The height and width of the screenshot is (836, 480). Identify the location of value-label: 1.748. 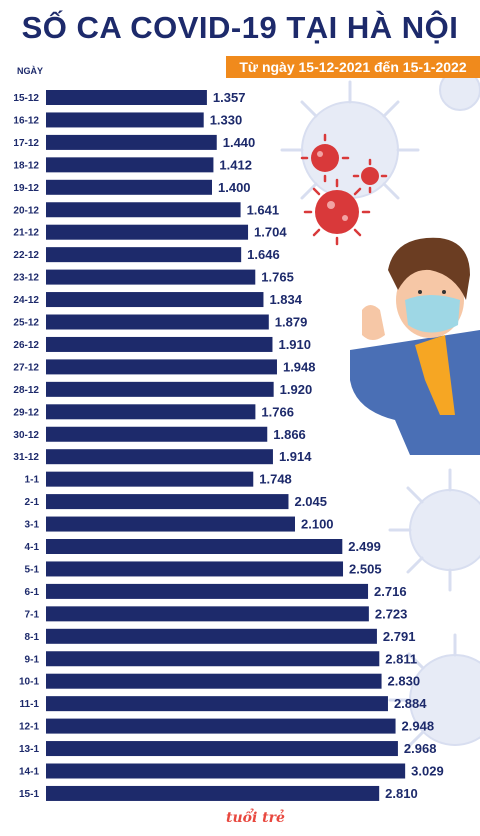
(275, 479).